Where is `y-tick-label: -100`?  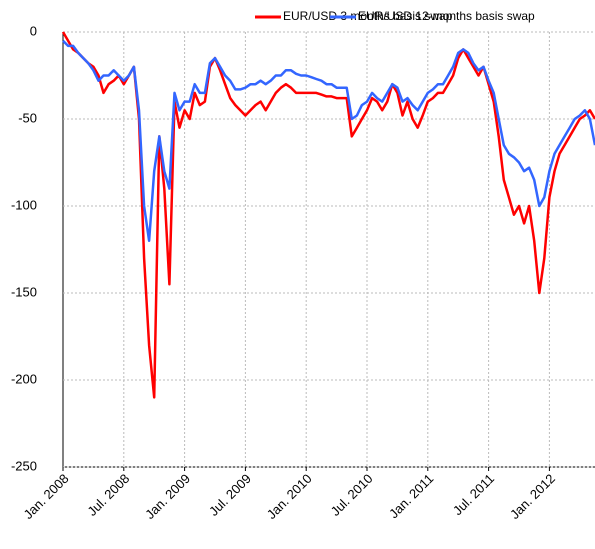 y-tick-label: -100 is located at coordinates (24, 204).